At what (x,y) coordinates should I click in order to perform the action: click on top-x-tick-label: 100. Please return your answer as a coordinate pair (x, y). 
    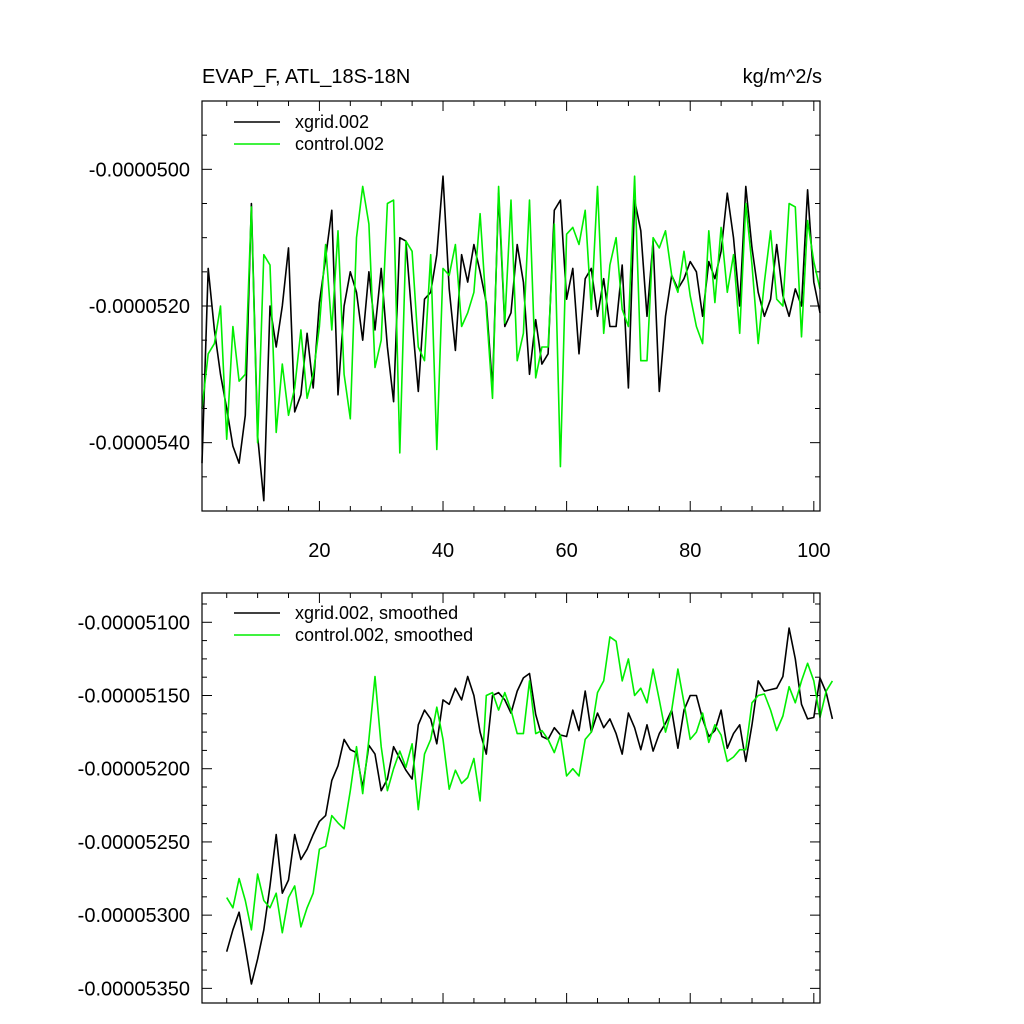
    Looking at the image, I should click on (813, 551).